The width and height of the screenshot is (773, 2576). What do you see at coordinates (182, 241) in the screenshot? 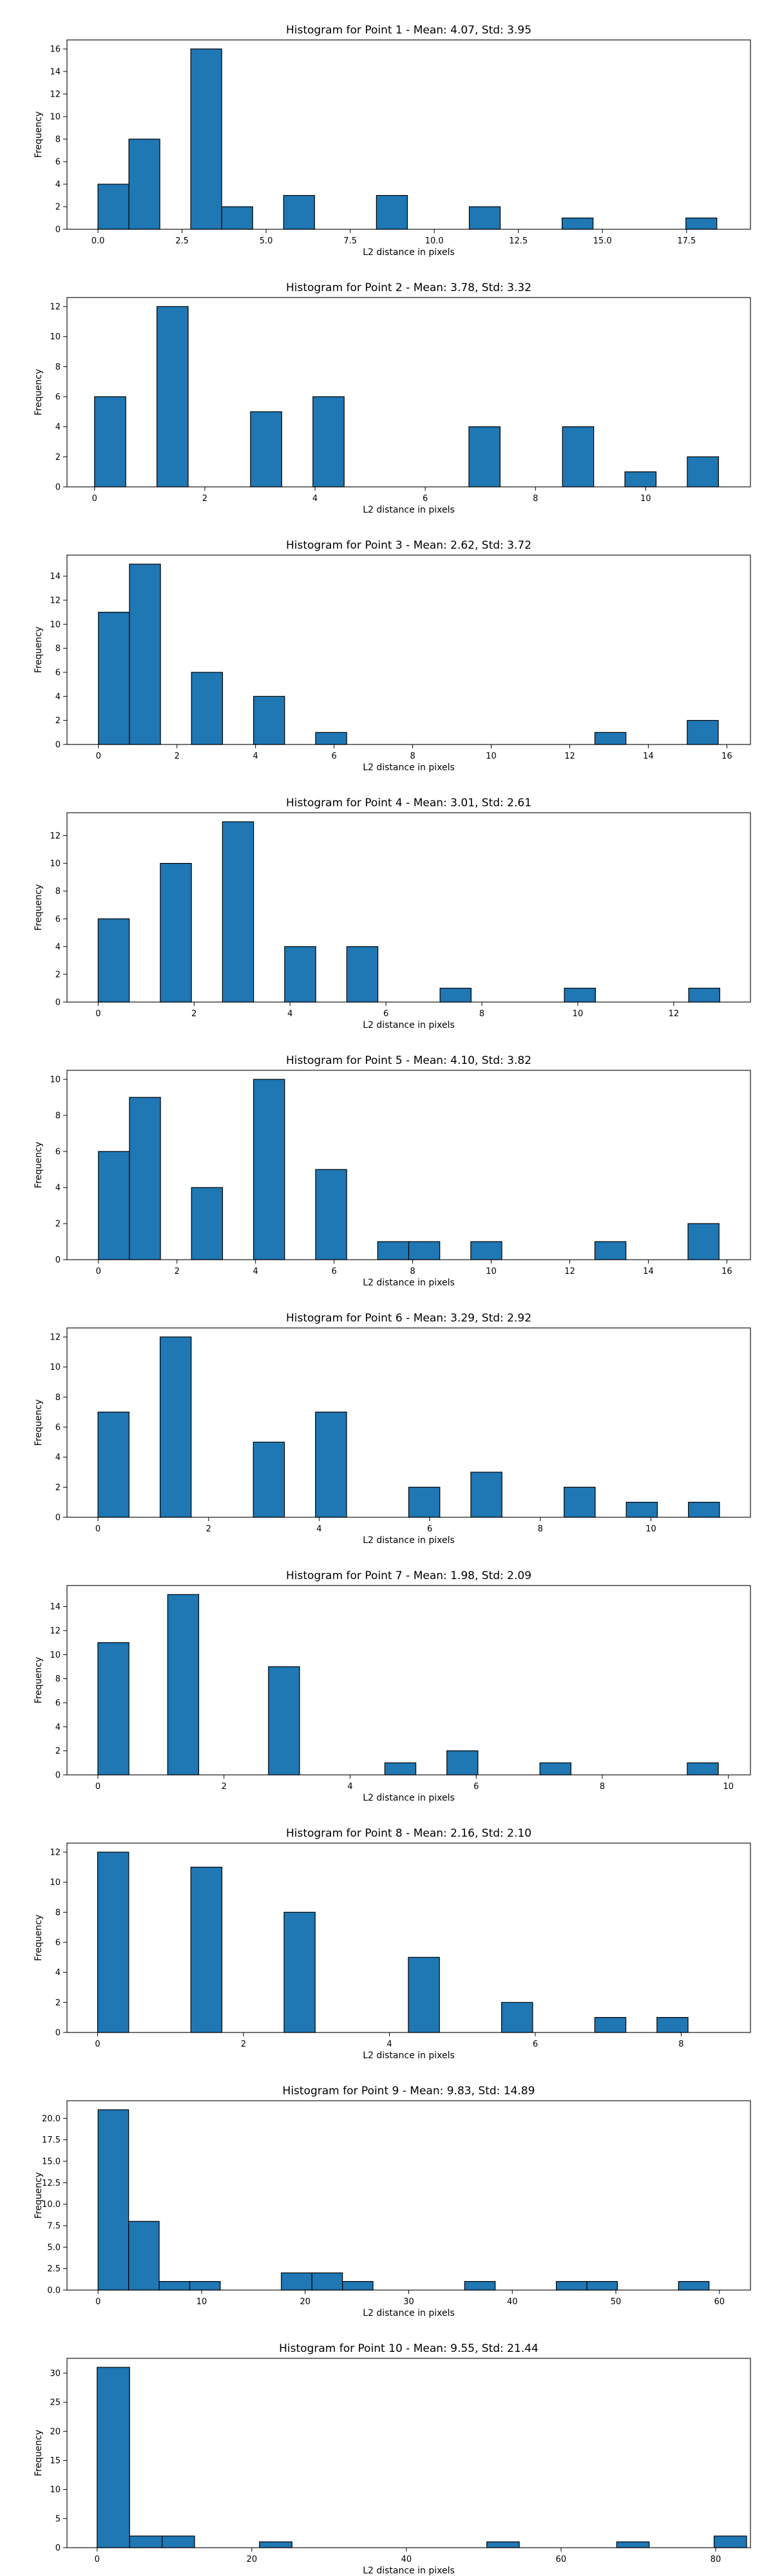
I see `x-tick-label: 2.5` at bounding box center [182, 241].